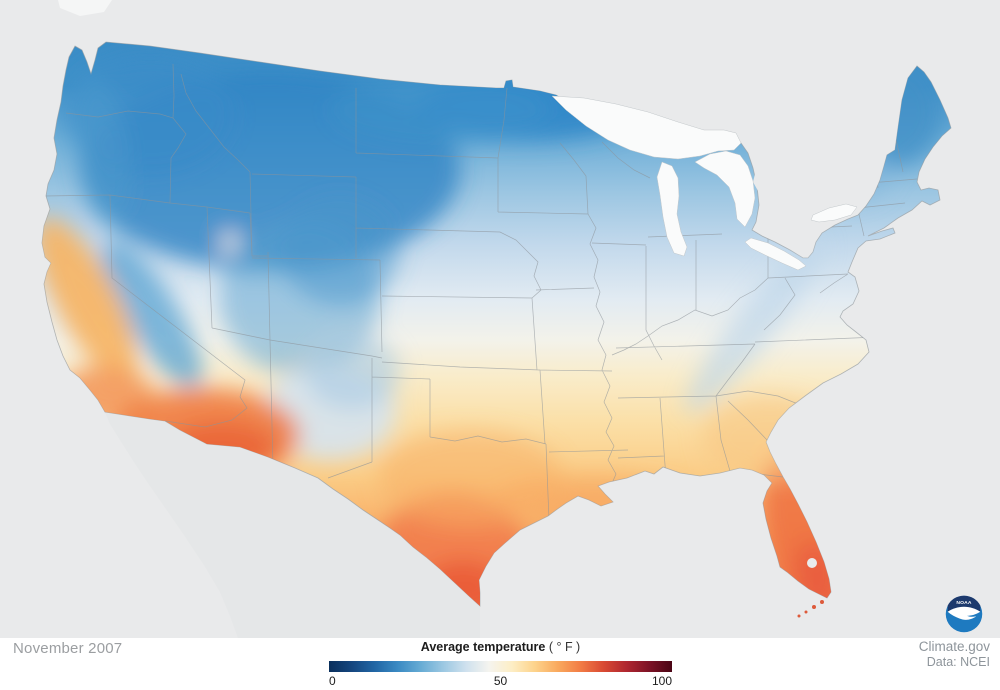 The height and width of the screenshot is (690, 1000). What do you see at coordinates (661, 681) in the screenshot?
I see `tick-max: 100` at bounding box center [661, 681].